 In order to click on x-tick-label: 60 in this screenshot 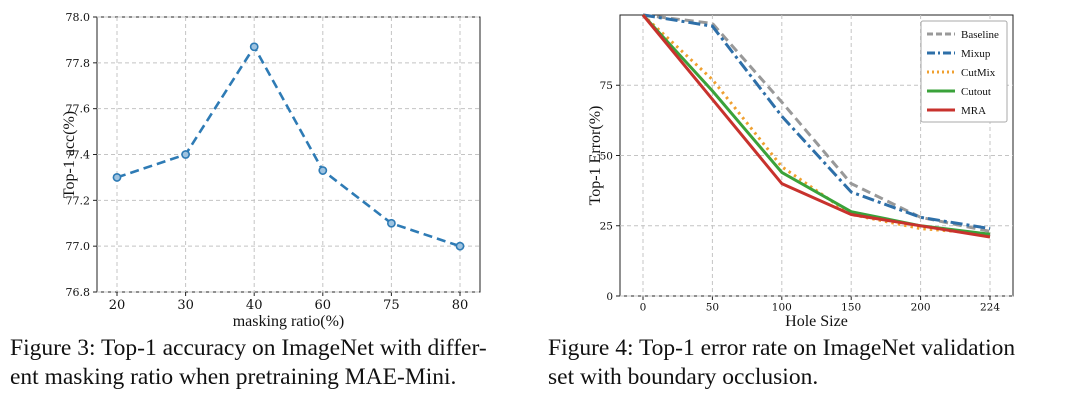, I will do `click(323, 305)`.